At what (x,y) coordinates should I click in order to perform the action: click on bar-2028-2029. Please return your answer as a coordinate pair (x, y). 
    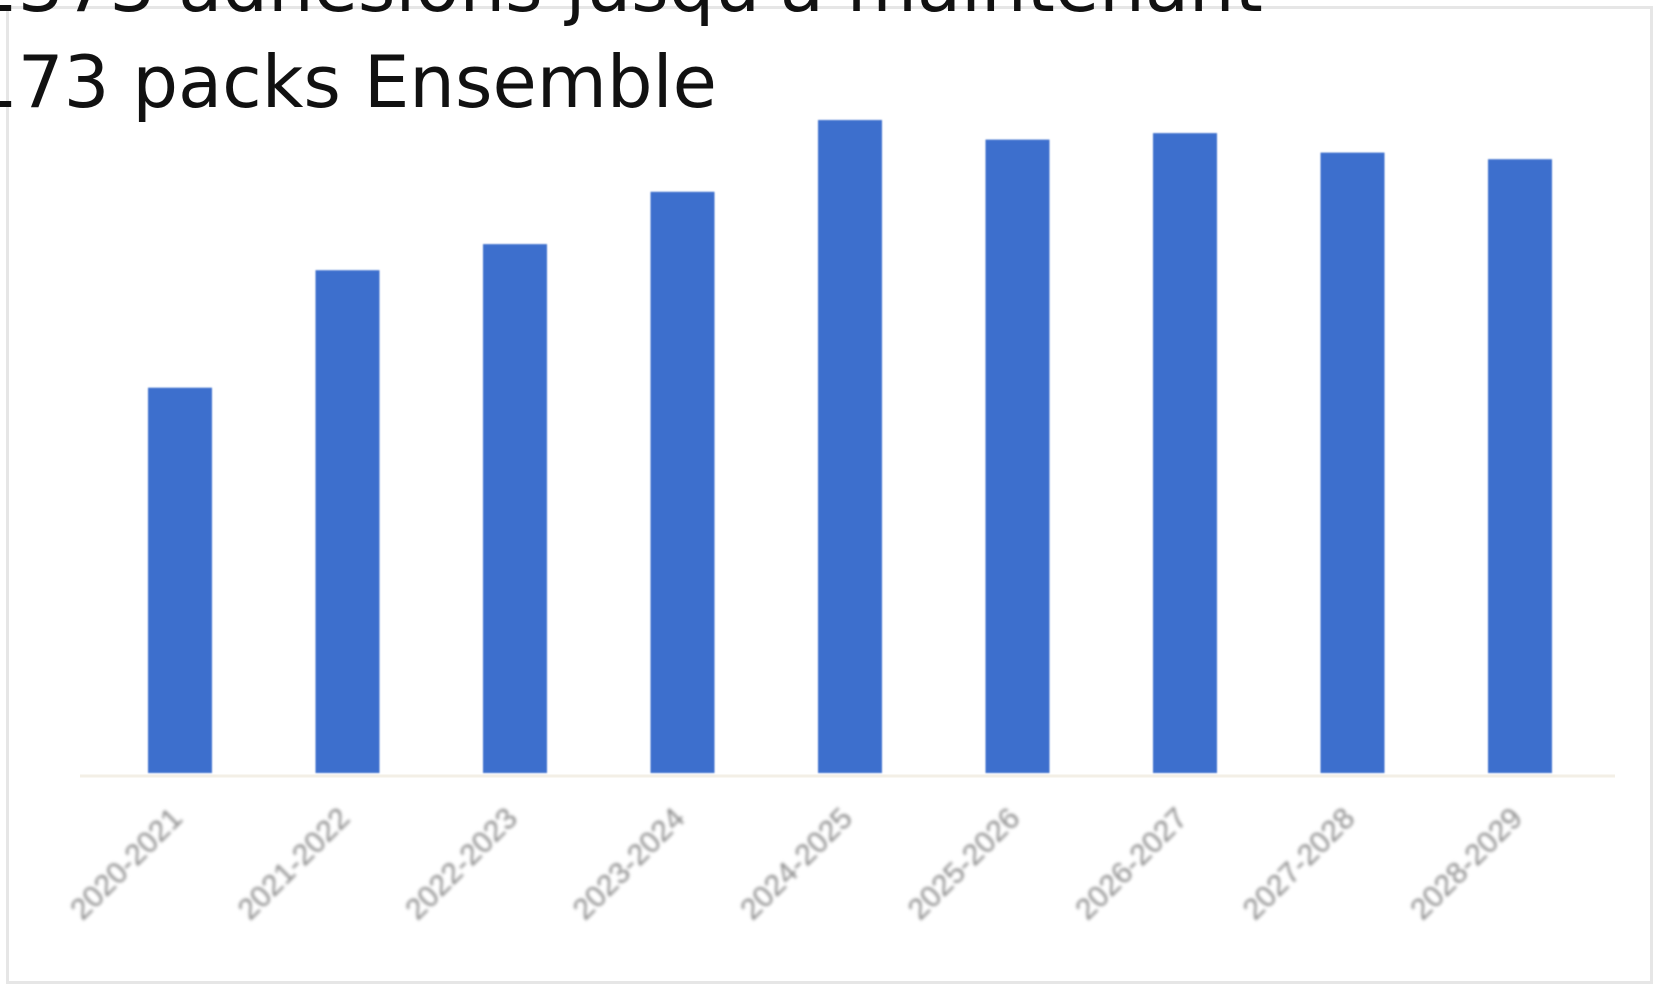
    Looking at the image, I should click on (1520, 466).